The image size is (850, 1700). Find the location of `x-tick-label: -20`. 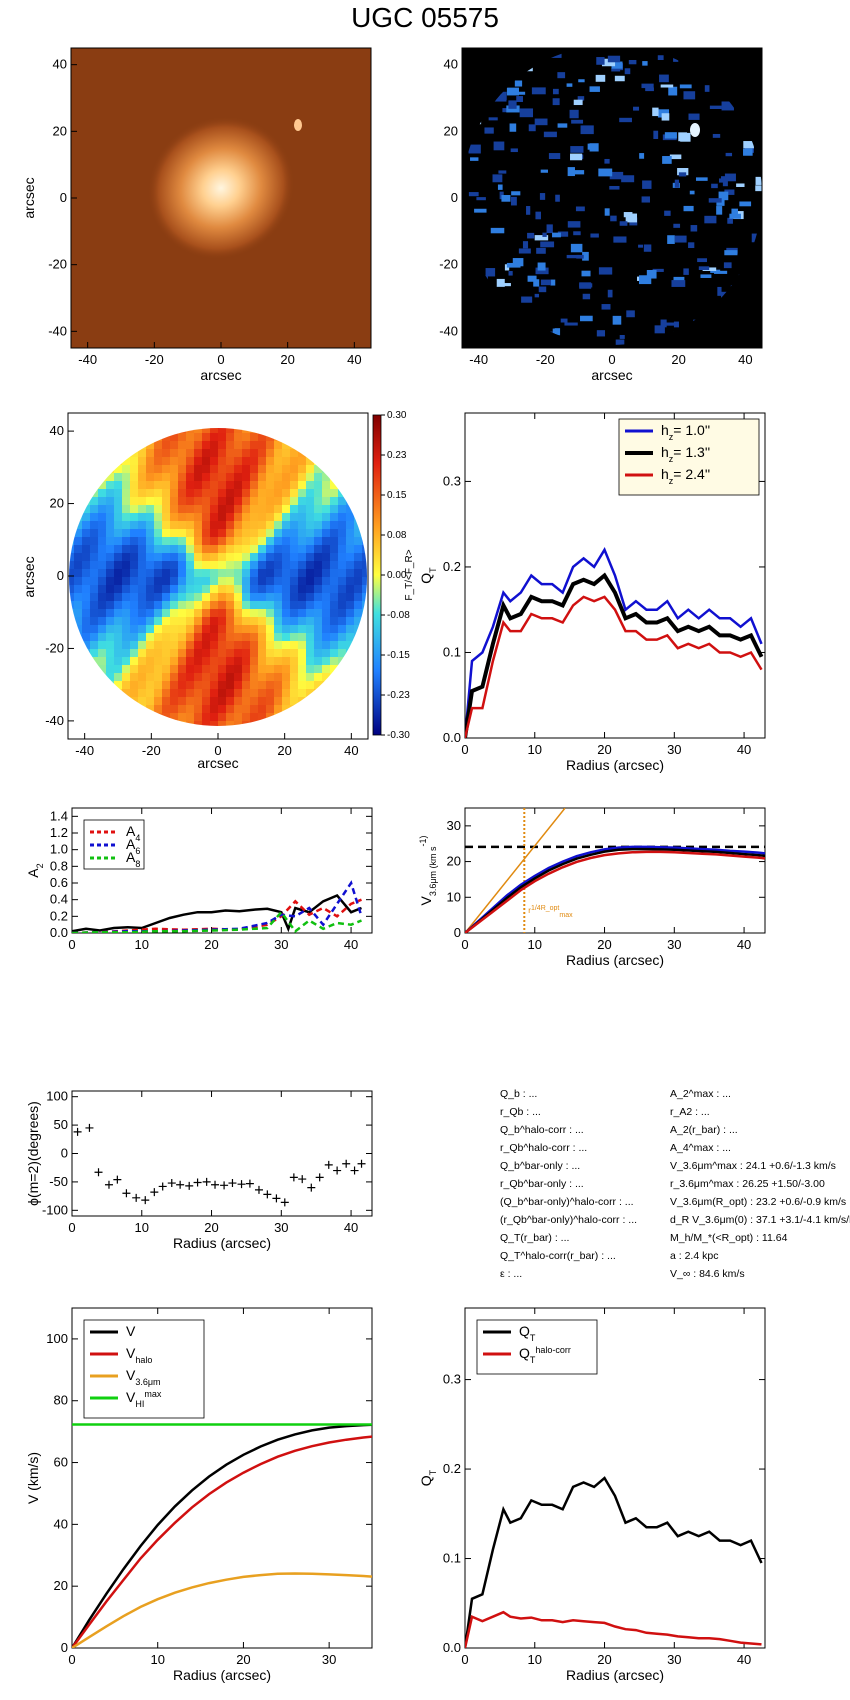

x-tick-label: -20 is located at coordinates (154, 359).